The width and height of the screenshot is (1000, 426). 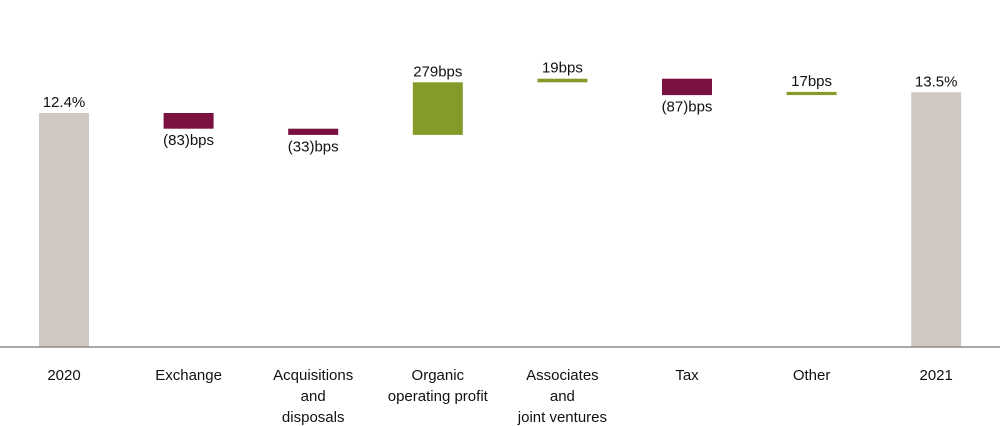 What do you see at coordinates (188, 140) in the screenshot?
I see `data-label-exchange: (83)bps` at bounding box center [188, 140].